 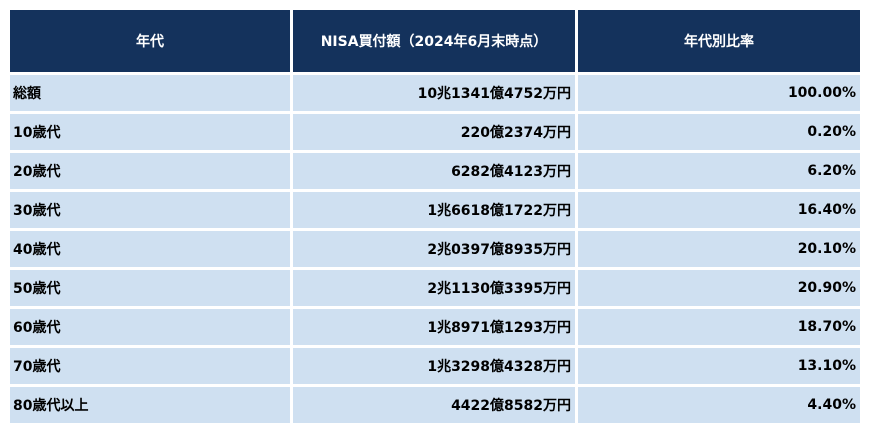 What do you see at coordinates (434, 249) in the screenshot?
I see `amount-cell: 2兆0397億8935万円` at bounding box center [434, 249].